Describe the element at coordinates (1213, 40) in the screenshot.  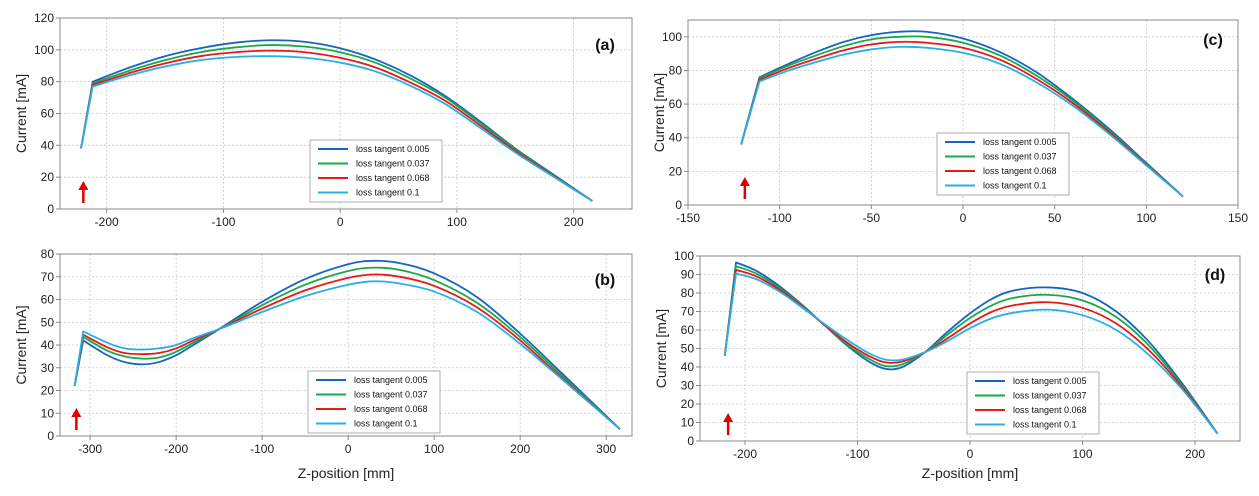
I see `panel-label: (c)` at that location.